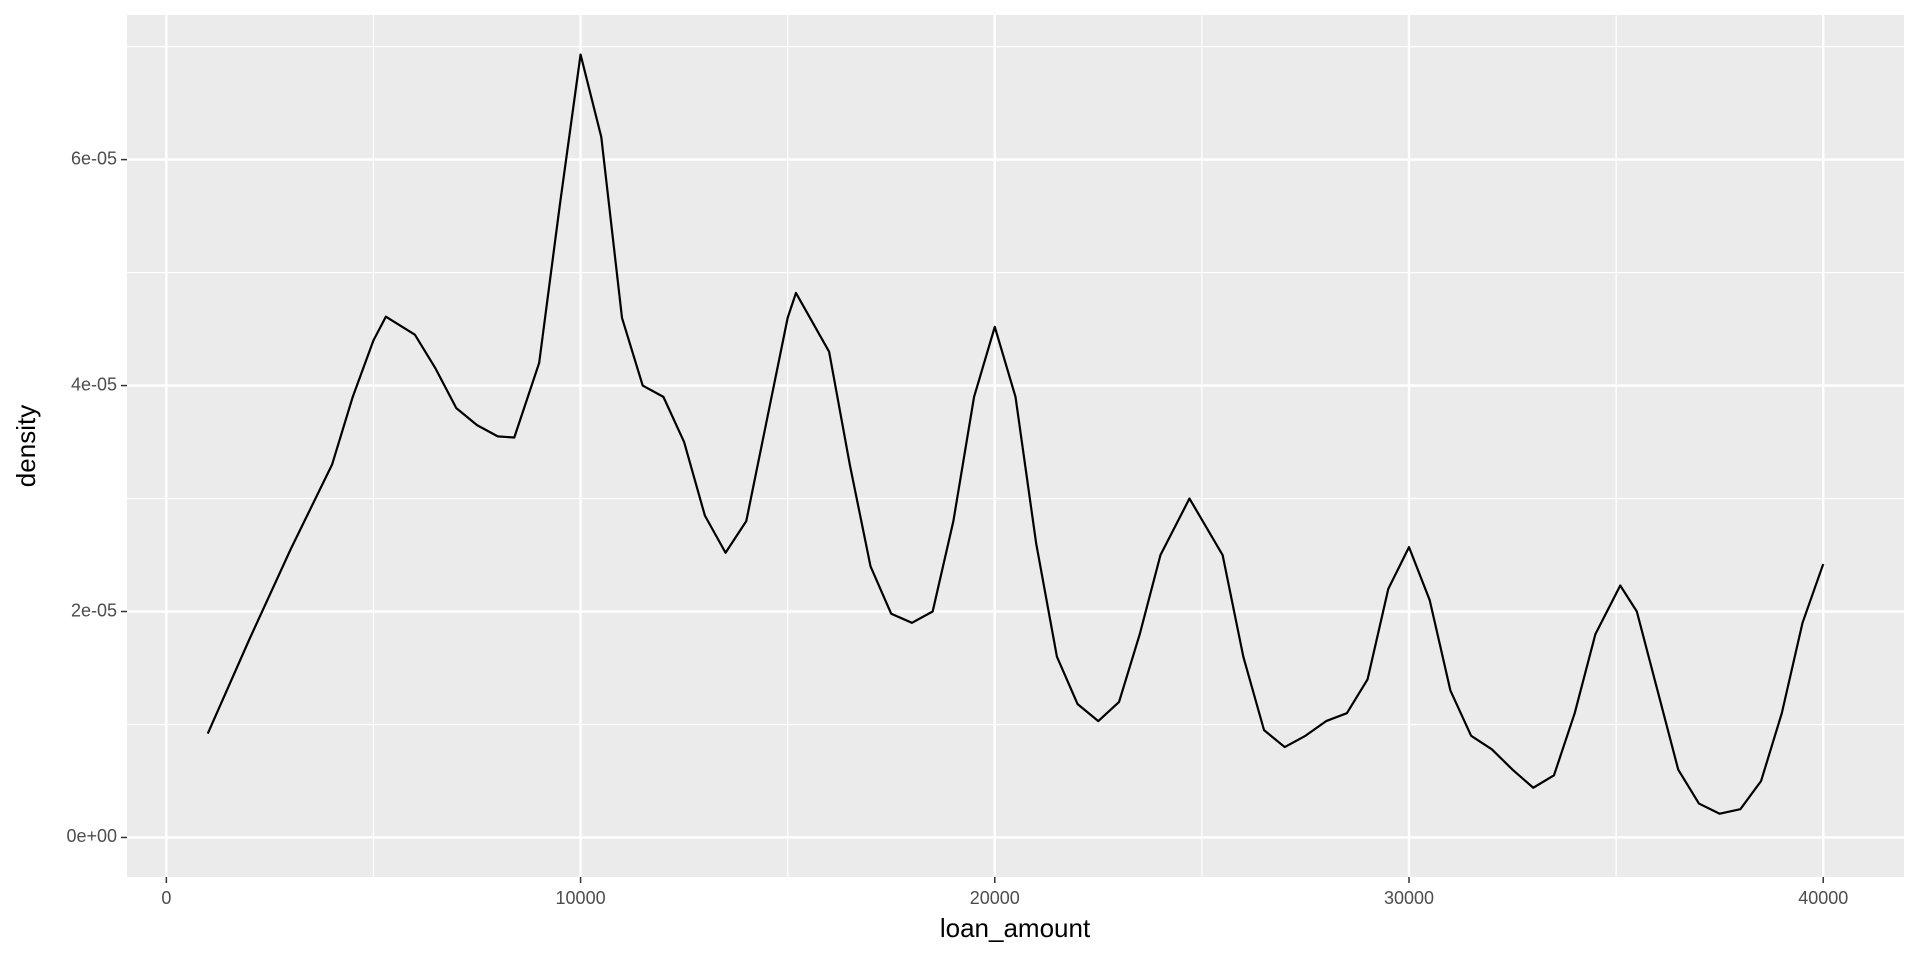 This screenshot has height=960, width=1920. I want to click on y-tick-label: 6e-05, so click(94, 158).